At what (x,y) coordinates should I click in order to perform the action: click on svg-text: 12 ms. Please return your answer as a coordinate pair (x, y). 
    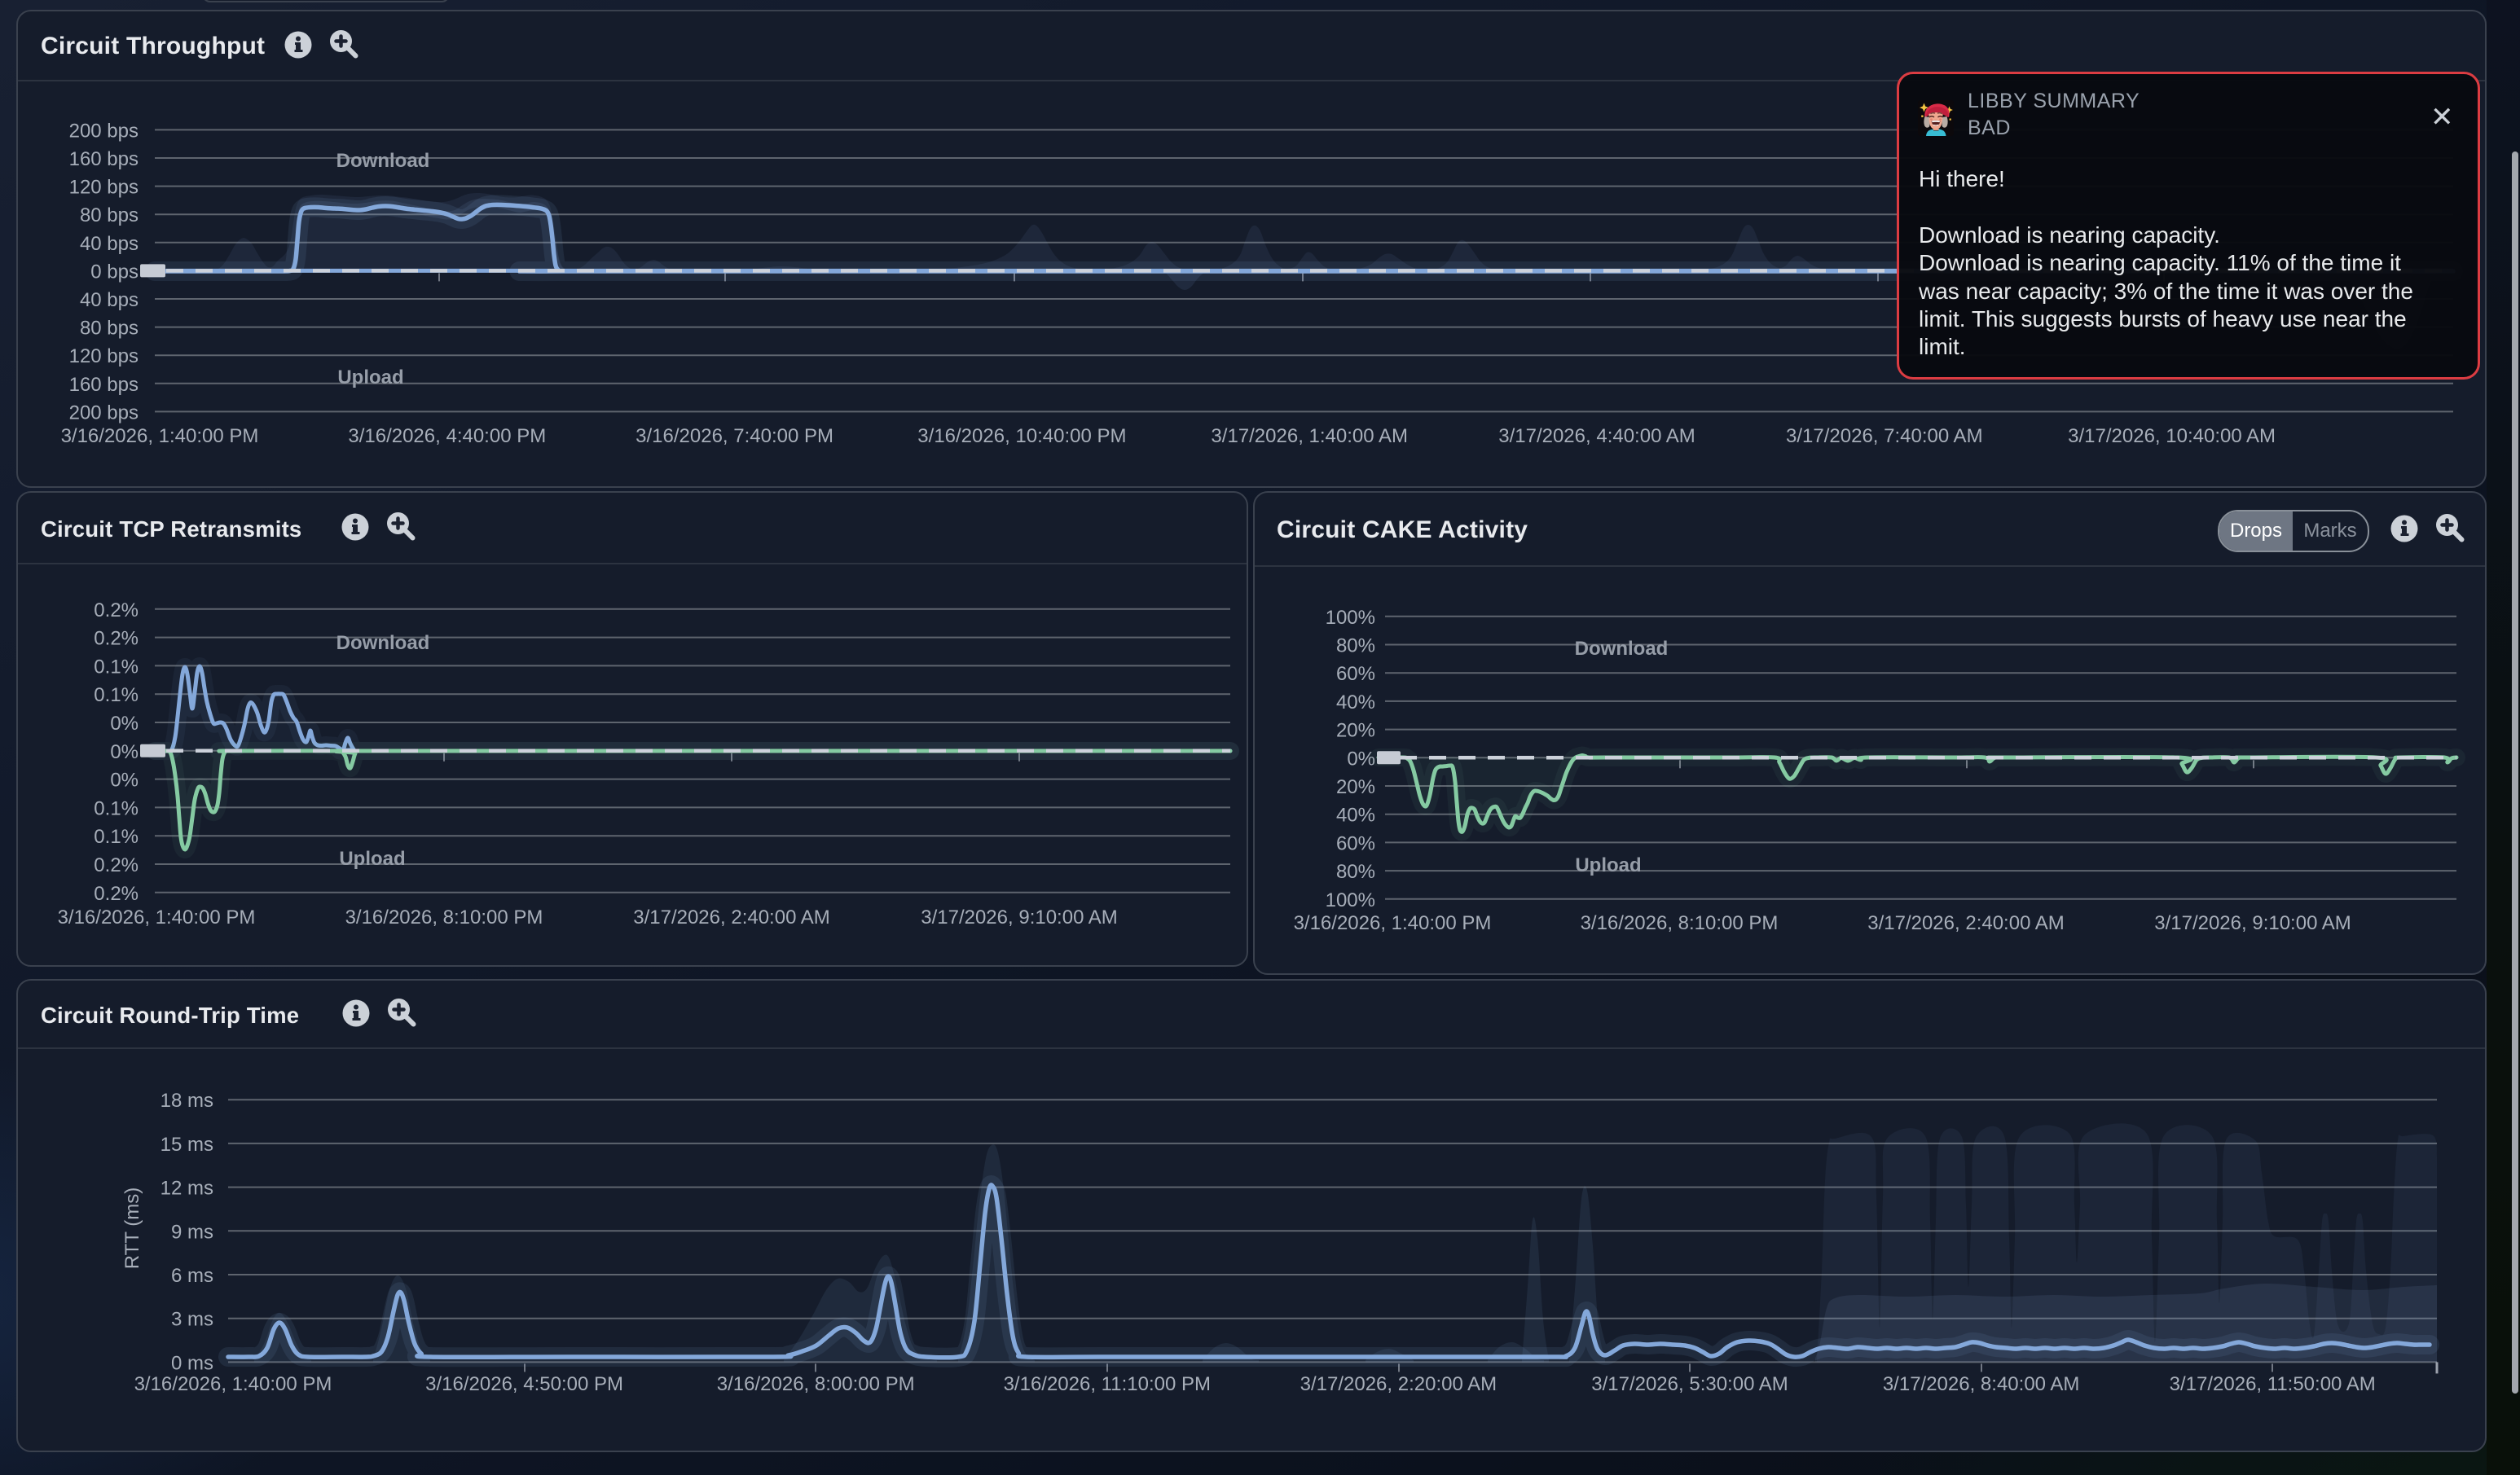
    Looking at the image, I should click on (187, 1189).